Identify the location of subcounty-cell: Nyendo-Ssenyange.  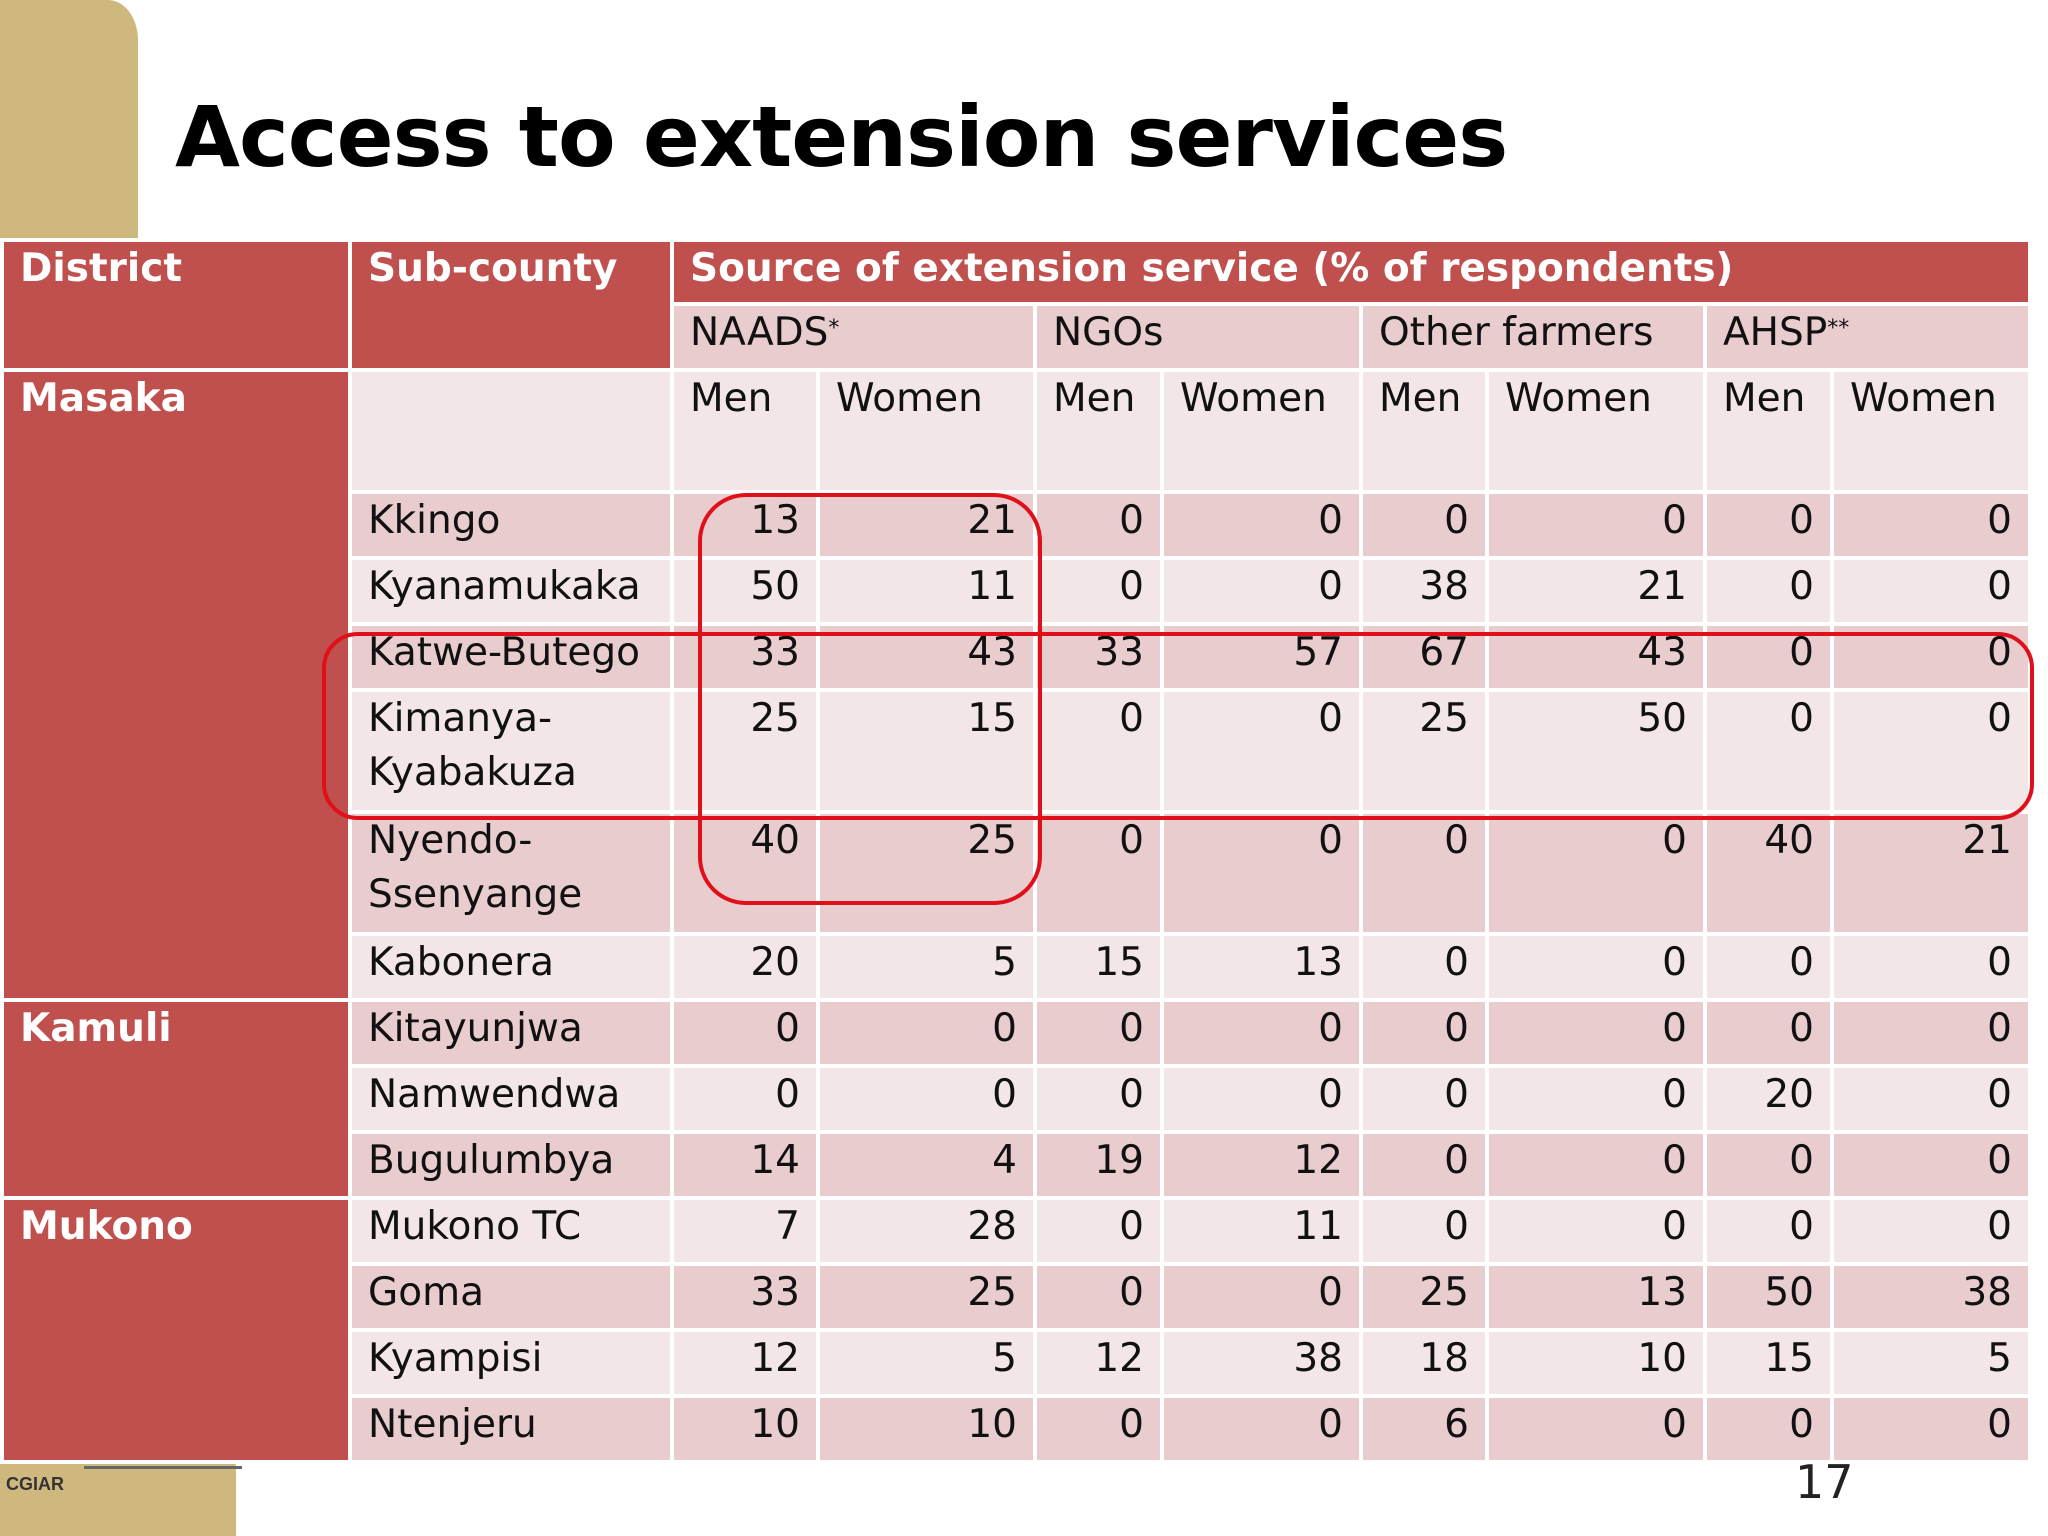
(511, 873).